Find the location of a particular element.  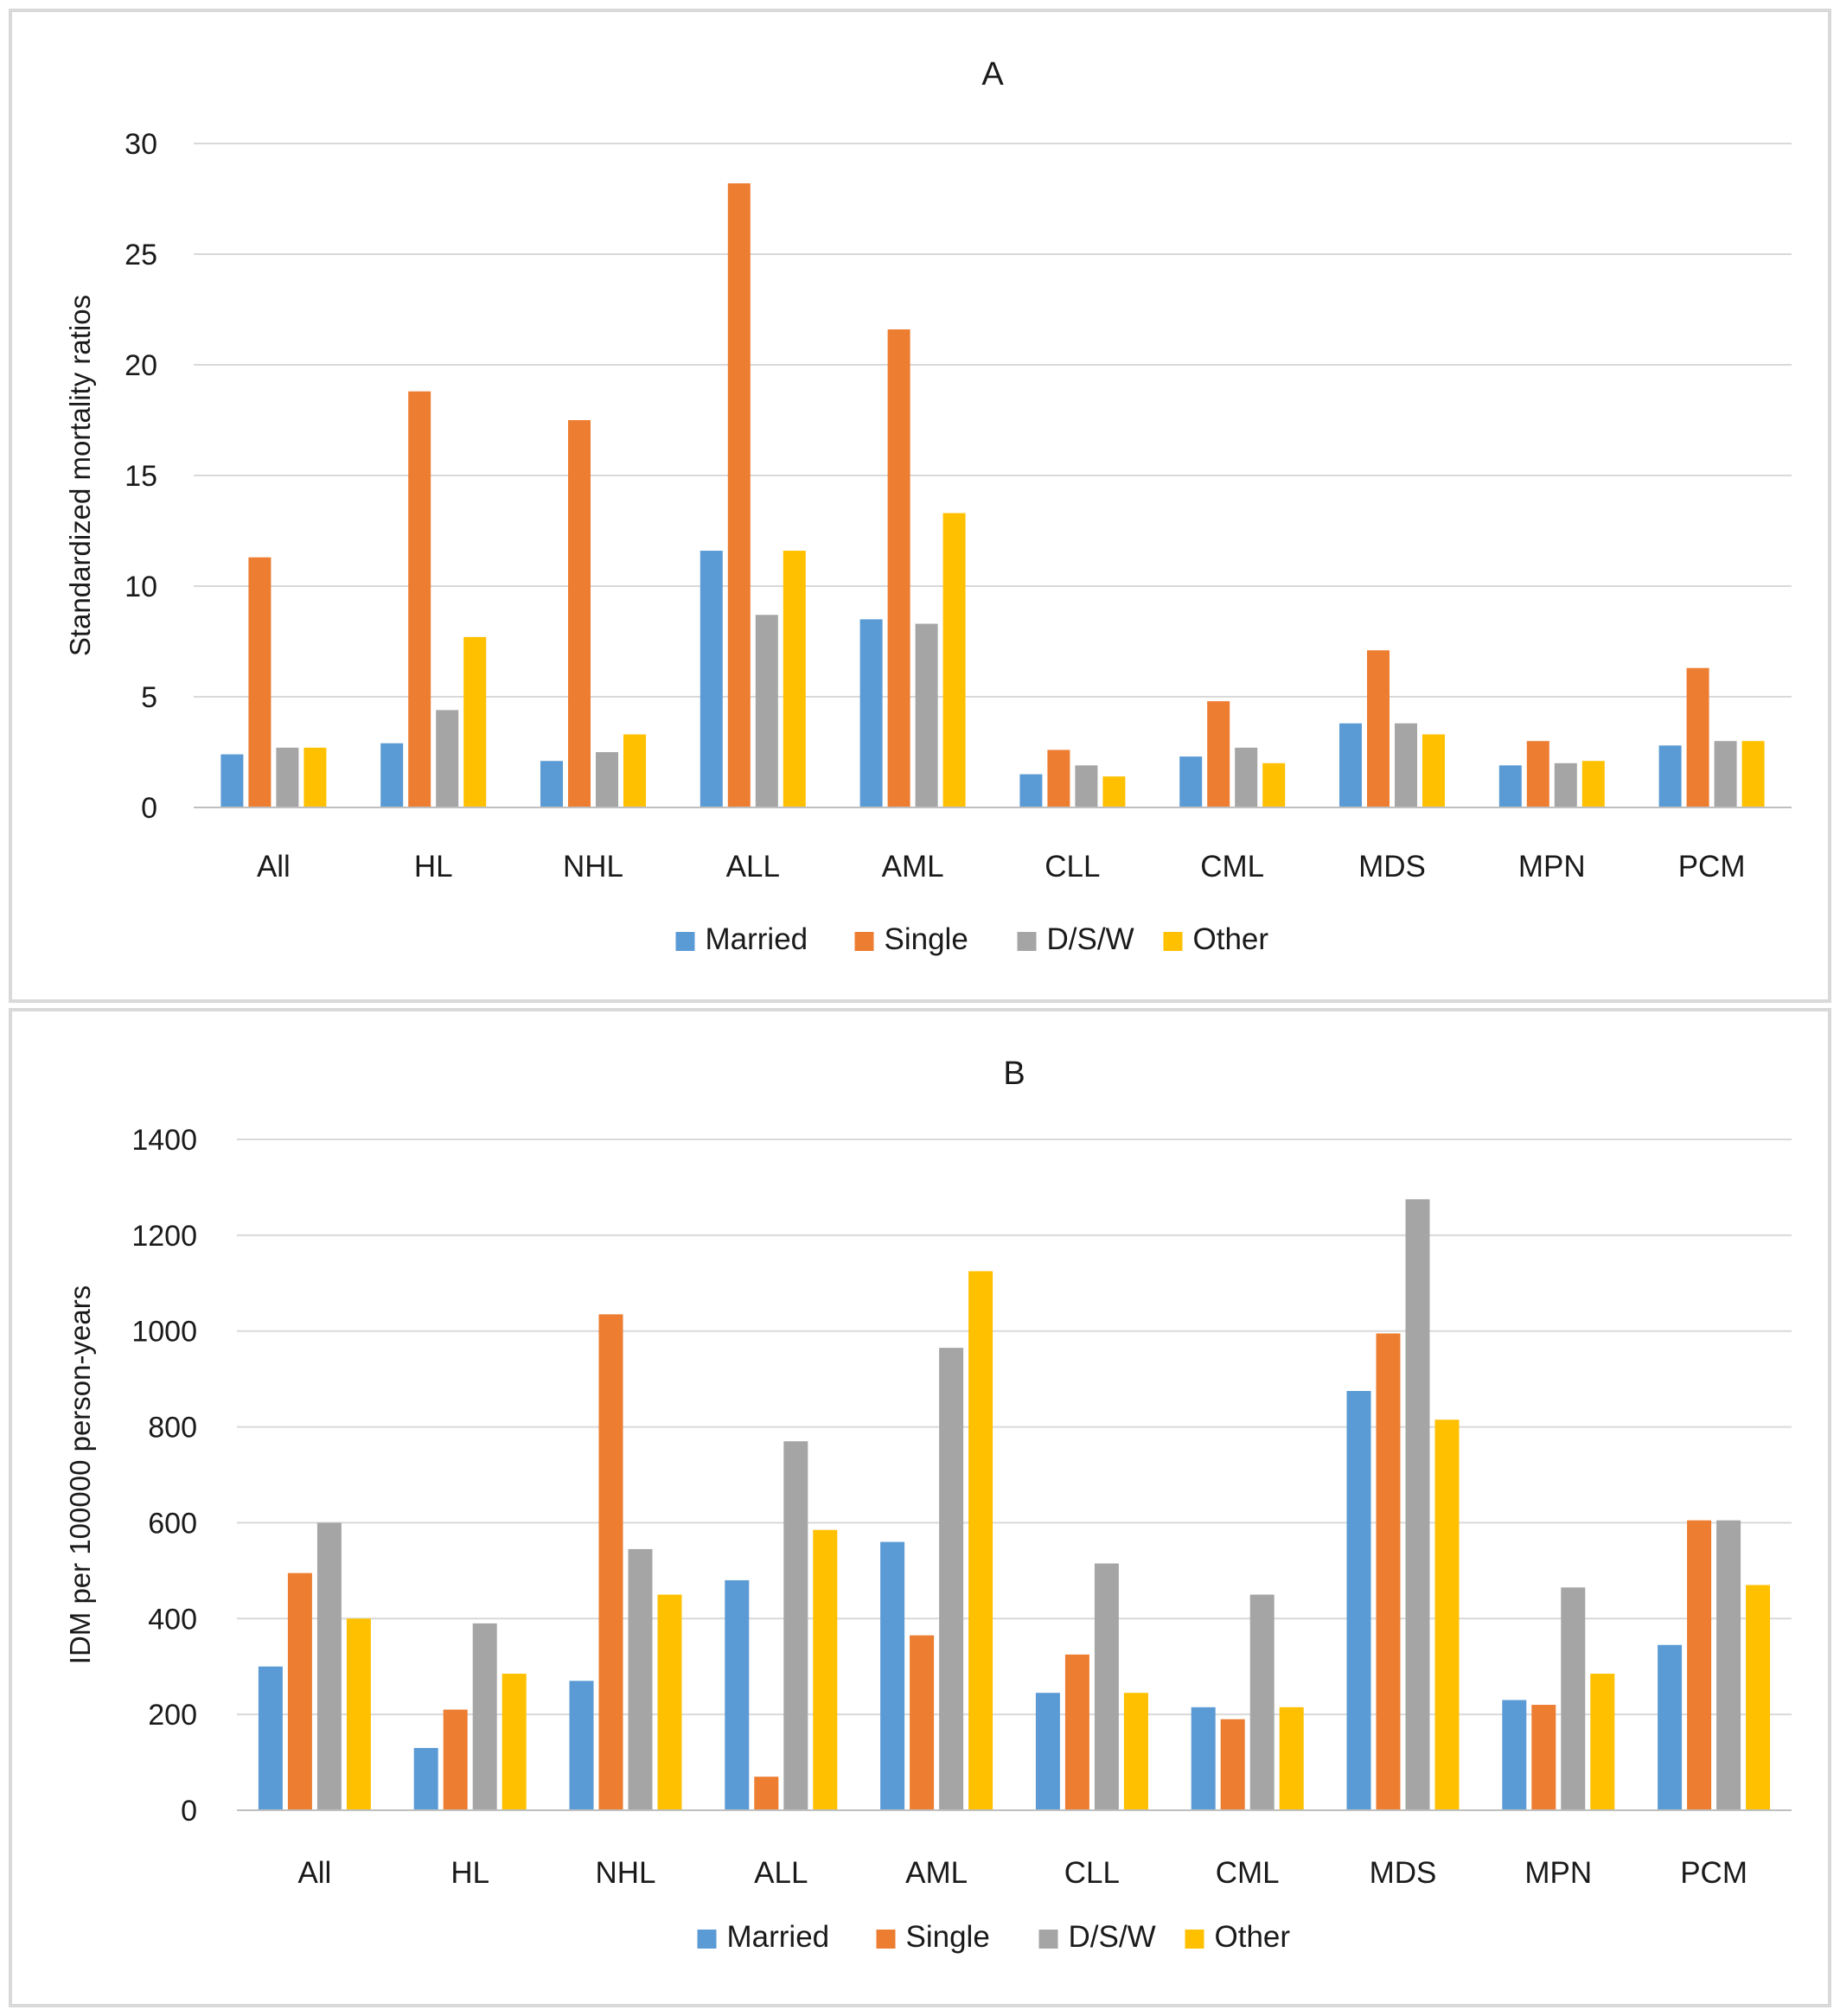

bar-single-hl is located at coordinates (419, 599).